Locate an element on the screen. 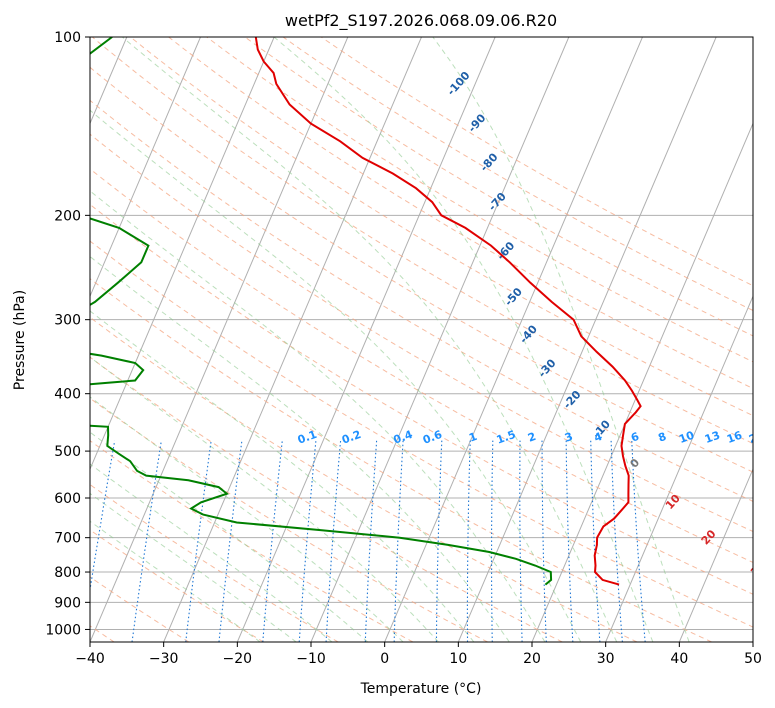  y-tick-label: 500 is located at coordinates (67, 452).